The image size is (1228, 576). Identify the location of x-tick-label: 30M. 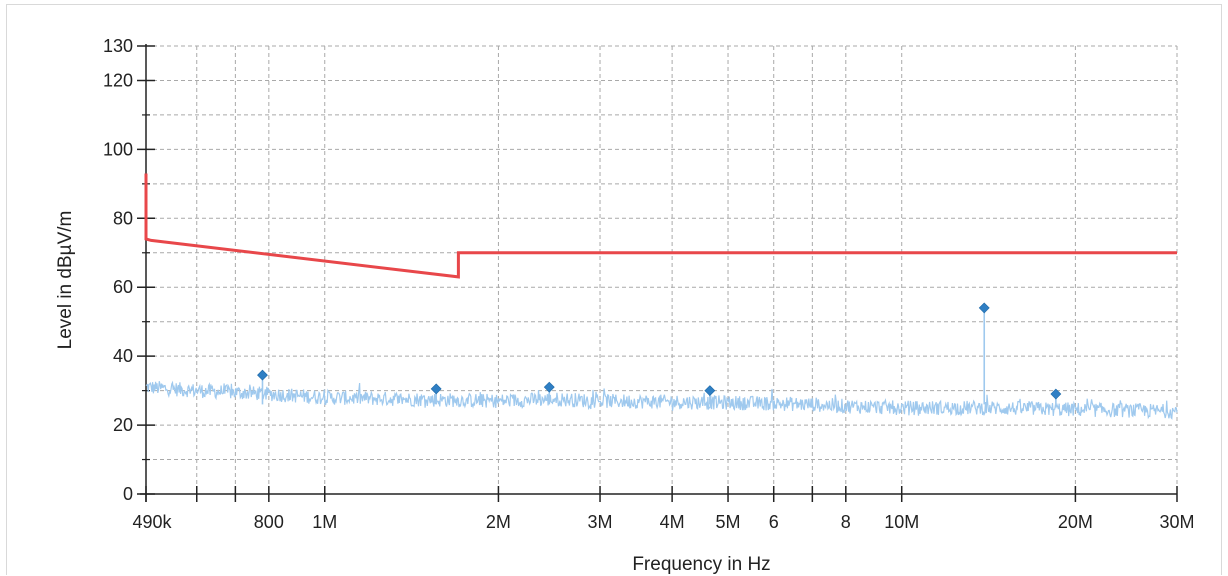
(1176, 522).